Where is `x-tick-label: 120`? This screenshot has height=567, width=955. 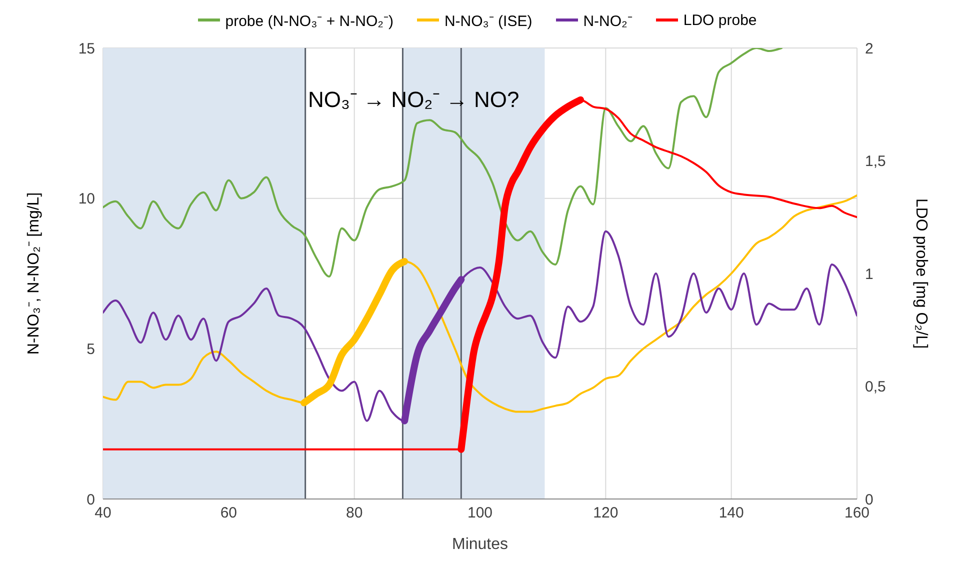 x-tick-label: 120 is located at coordinates (605, 513).